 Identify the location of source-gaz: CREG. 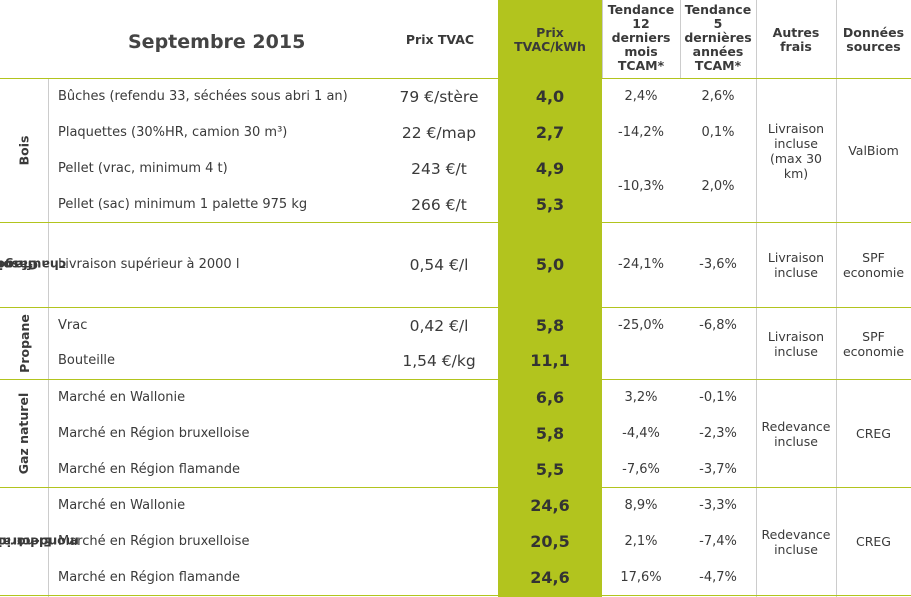
(873, 433).